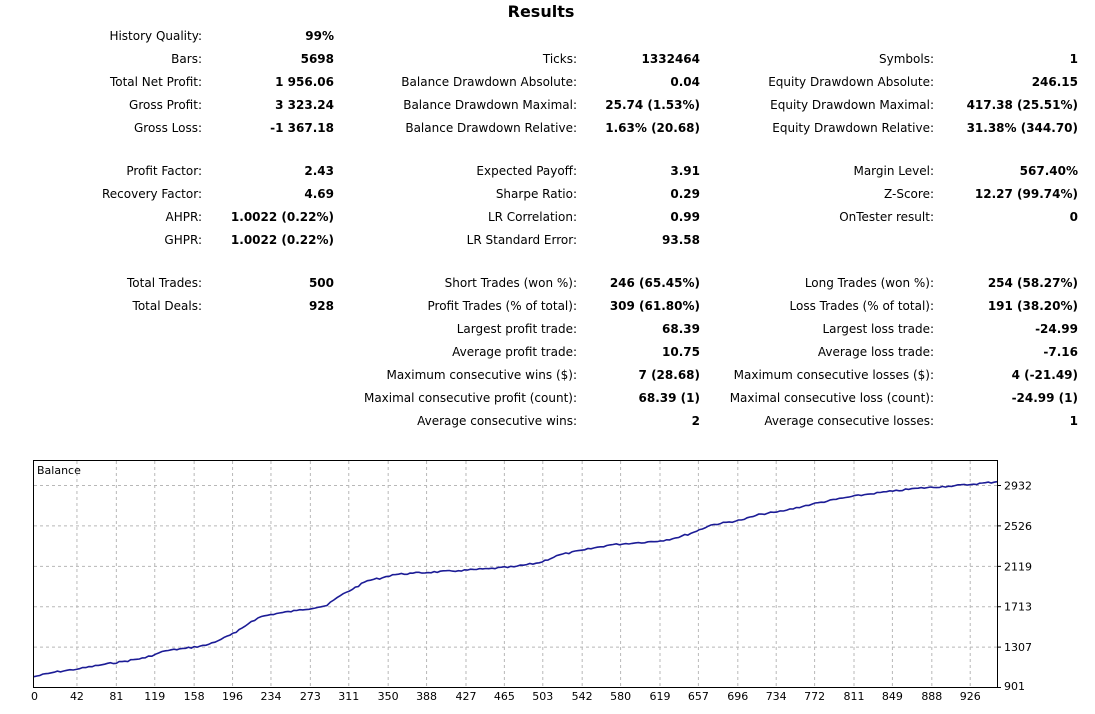  What do you see at coordinates (165, 105) in the screenshot?
I see `gross-profit-label: Gross Profit:` at bounding box center [165, 105].